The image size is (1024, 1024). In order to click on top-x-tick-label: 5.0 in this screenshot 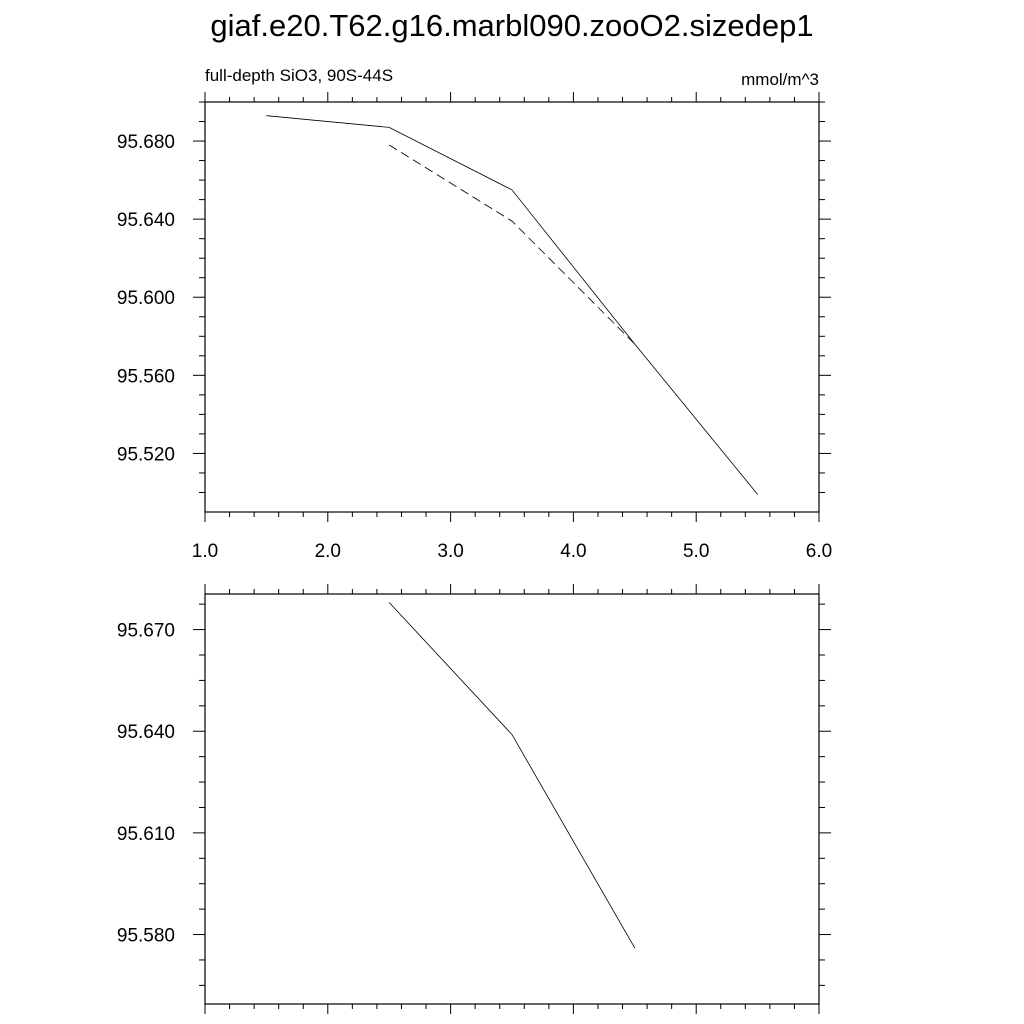, I will do `click(696, 551)`.